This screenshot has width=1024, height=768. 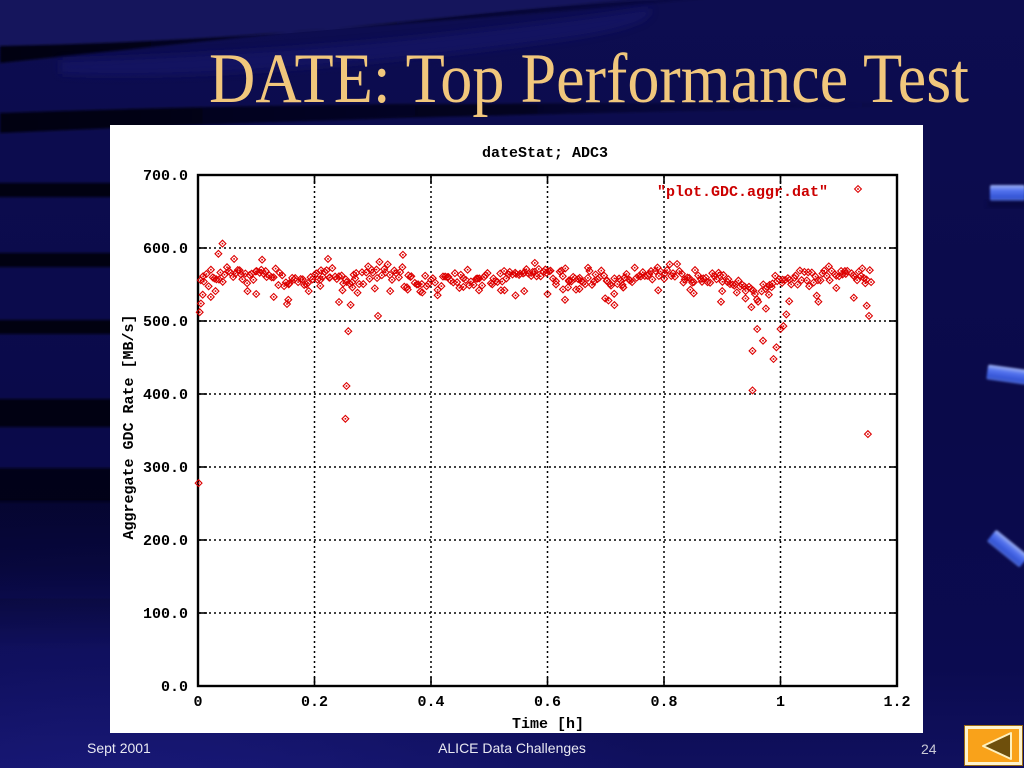 What do you see at coordinates (165, 395) in the screenshot?
I see `svg-text: 400.0` at bounding box center [165, 395].